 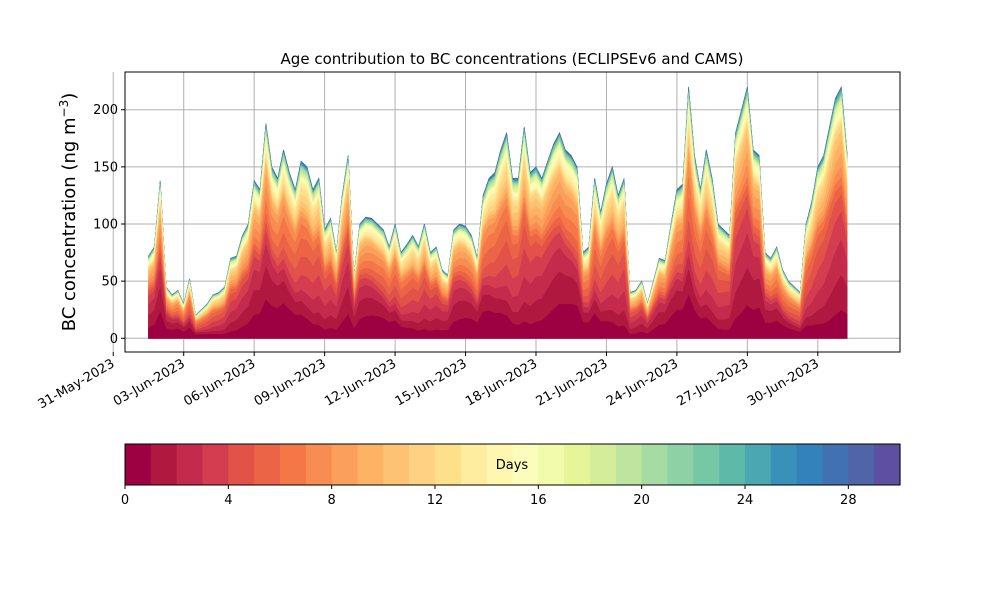 I want to click on colorbar-frame, so click(x=512, y=464).